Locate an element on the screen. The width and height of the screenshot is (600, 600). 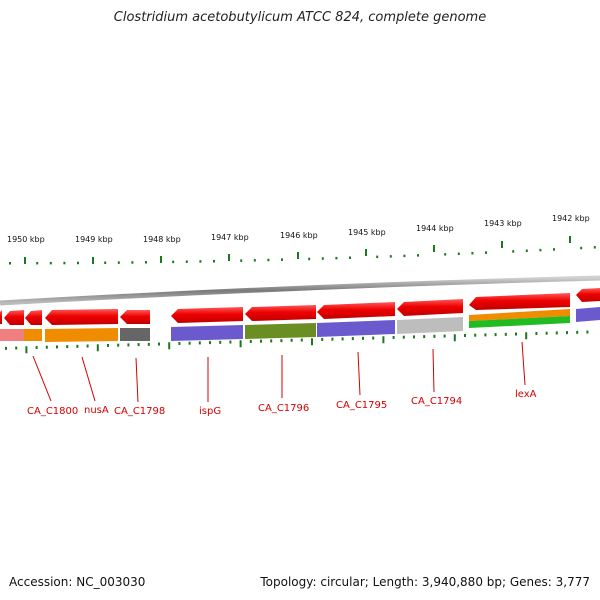
kbp-label: 1946 kbp is located at coordinates (299, 235).